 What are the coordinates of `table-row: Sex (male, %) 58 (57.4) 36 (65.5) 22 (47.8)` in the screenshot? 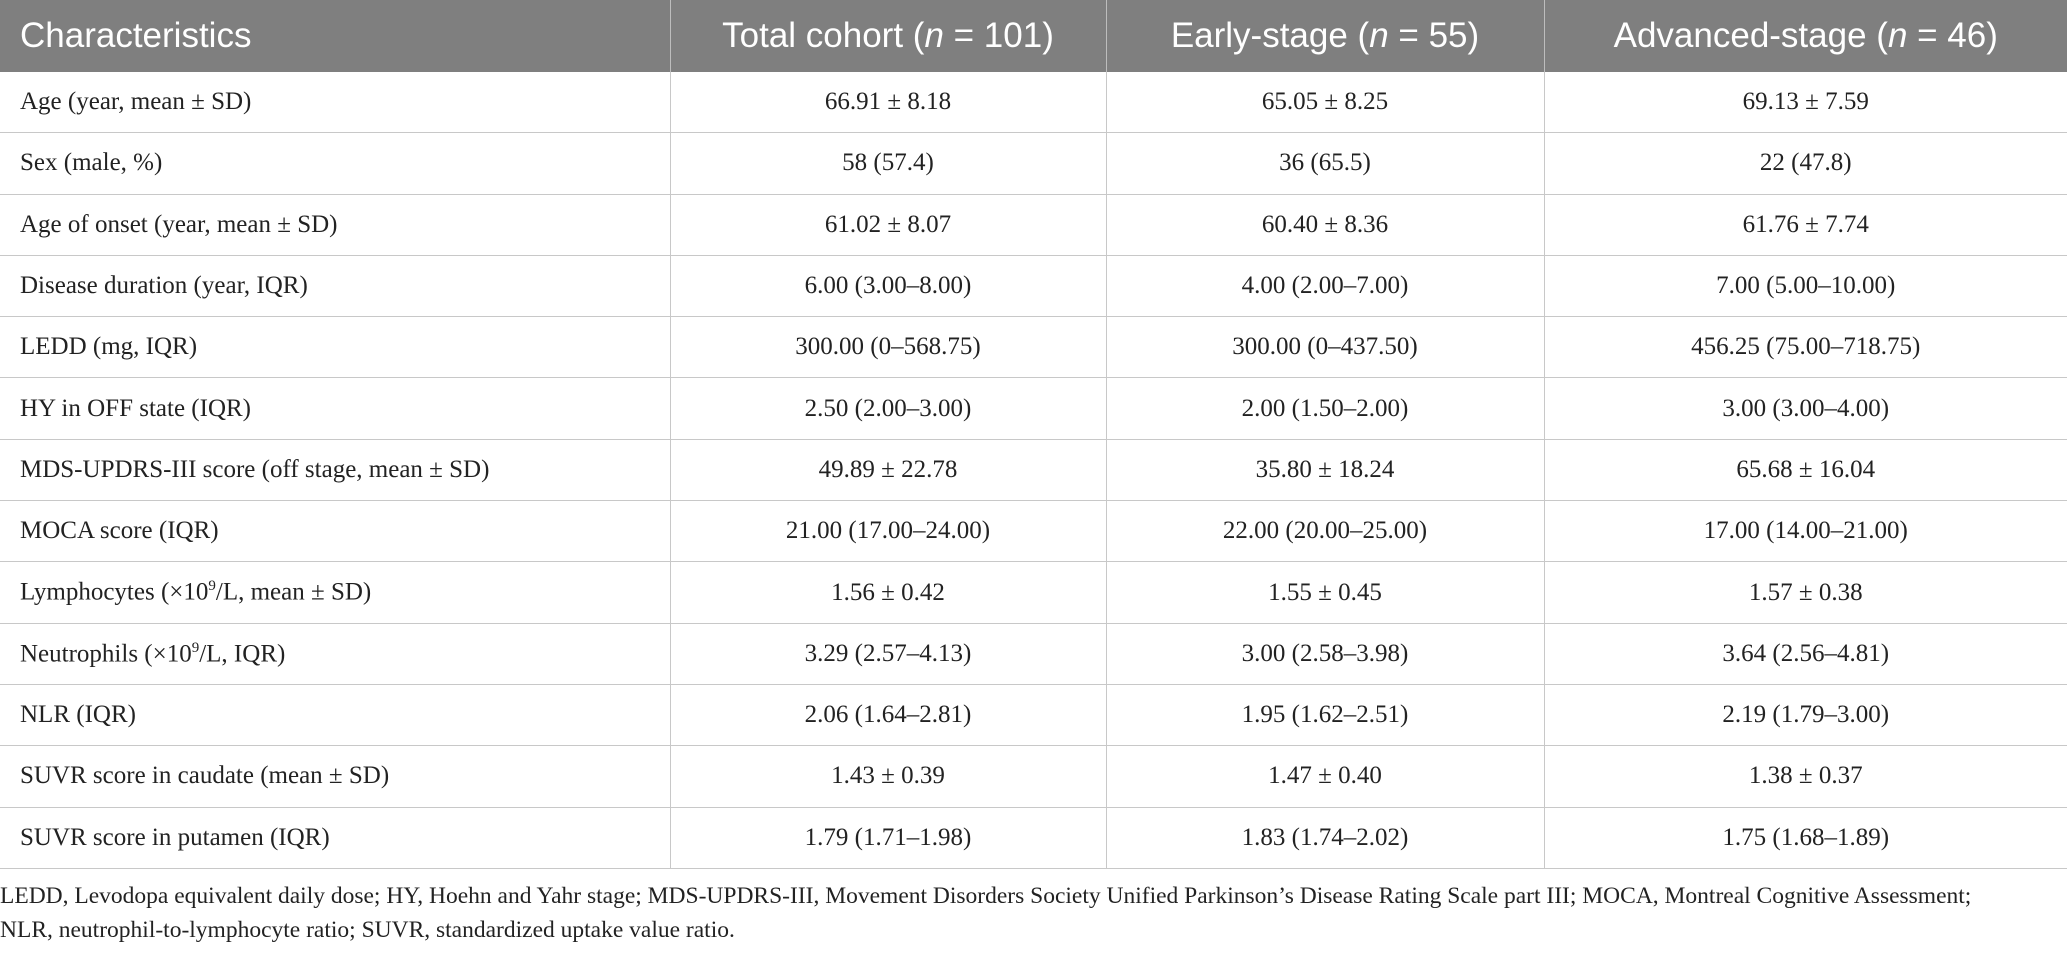 It's located at (1033, 163).